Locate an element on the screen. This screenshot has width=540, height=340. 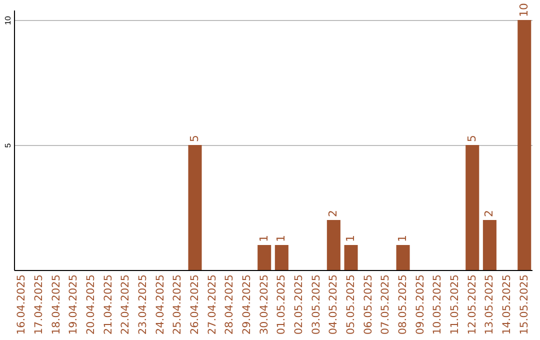
x-tick-label: 23.04.2025 is located at coordinates (142, 304).